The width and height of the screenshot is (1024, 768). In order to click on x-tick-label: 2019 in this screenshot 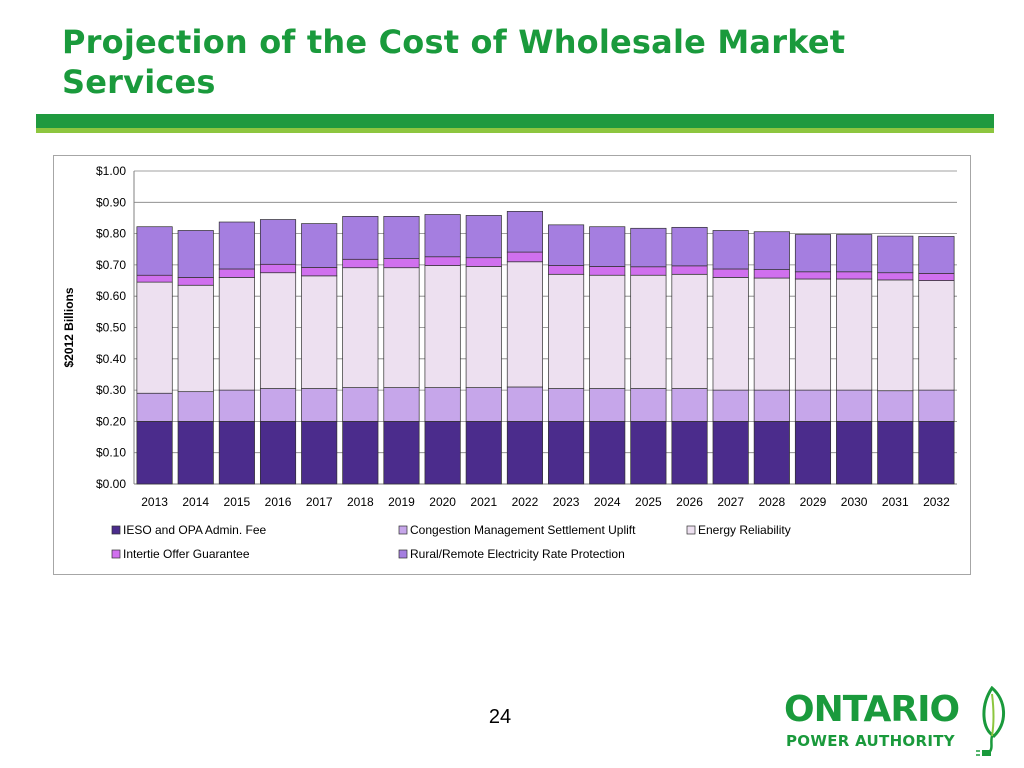, I will do `click(401, 502)`.